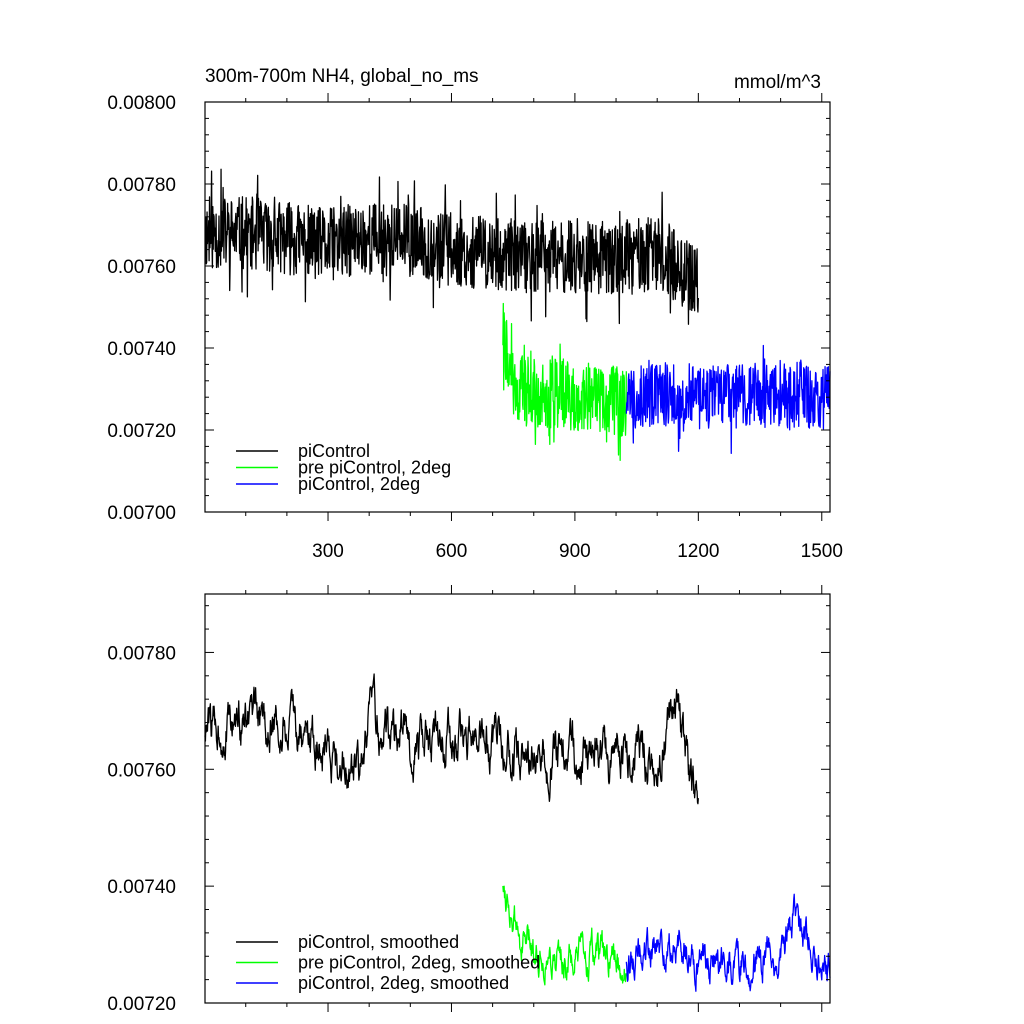 The height and width of the screenshot is (1024, 1024). What do you see at coordinates (342, 76) in the screenshot?
I see `chart-title: 300m-700m NH4, global_no_ms` at bounding box center [342, 76].